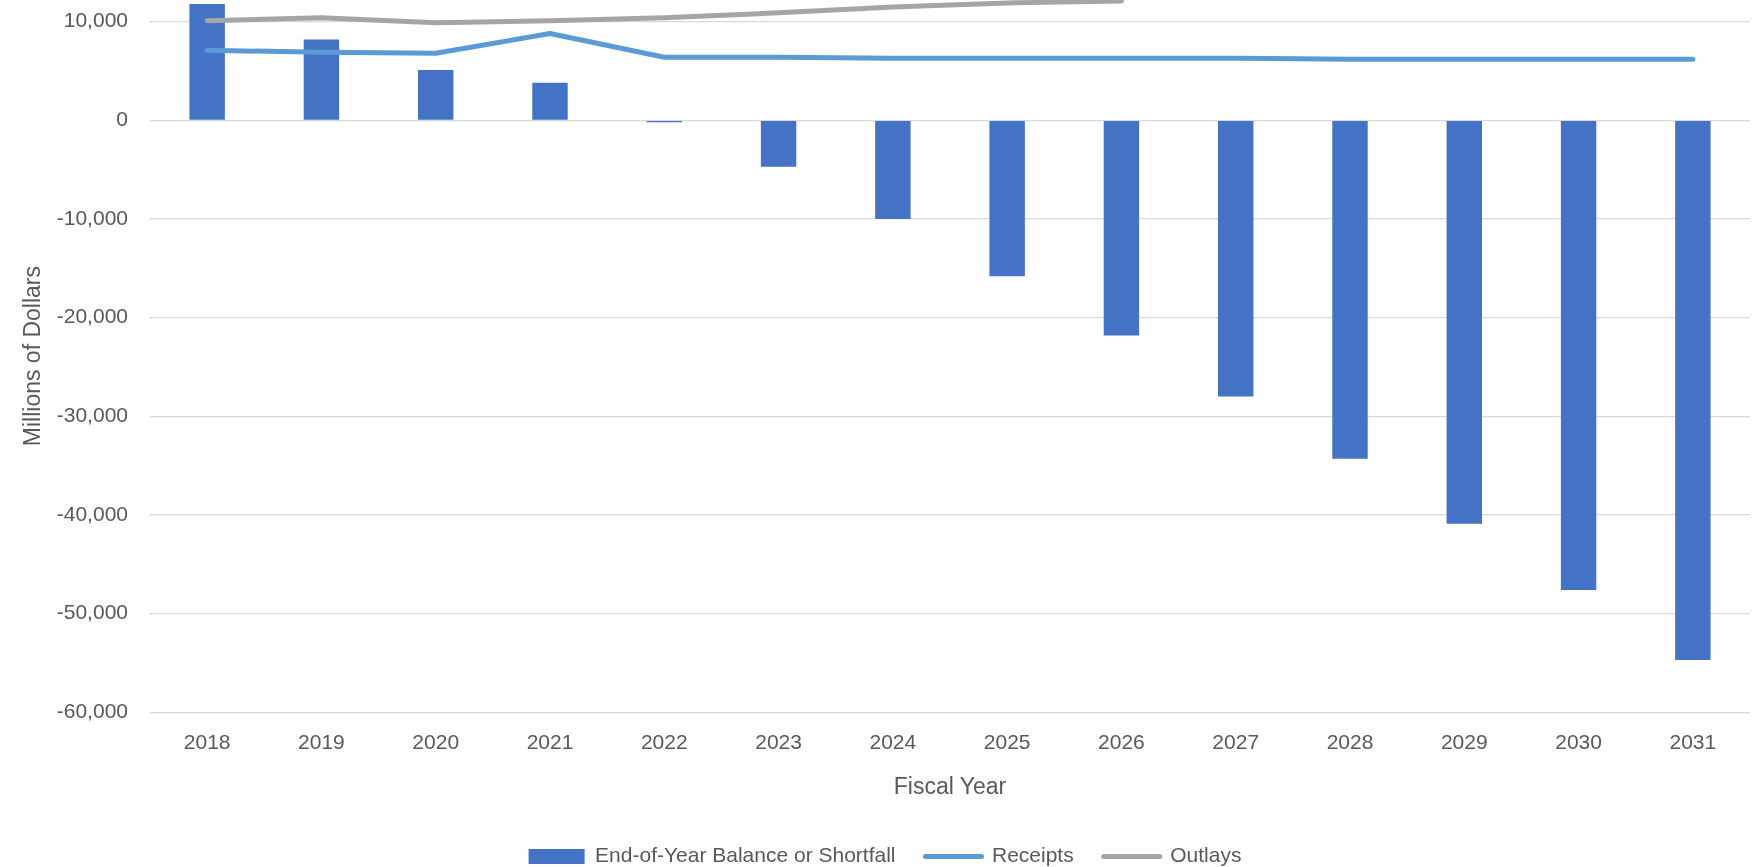  I want to click on x-tick-label: 2028, so click(1350, 741).